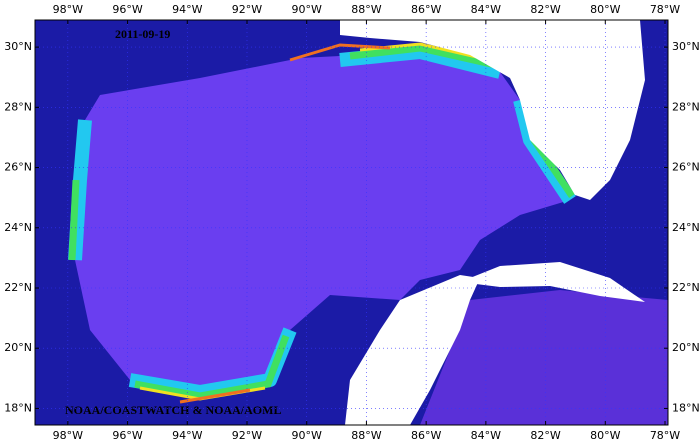  I want to click on caribbean-water, so click(544, 357).